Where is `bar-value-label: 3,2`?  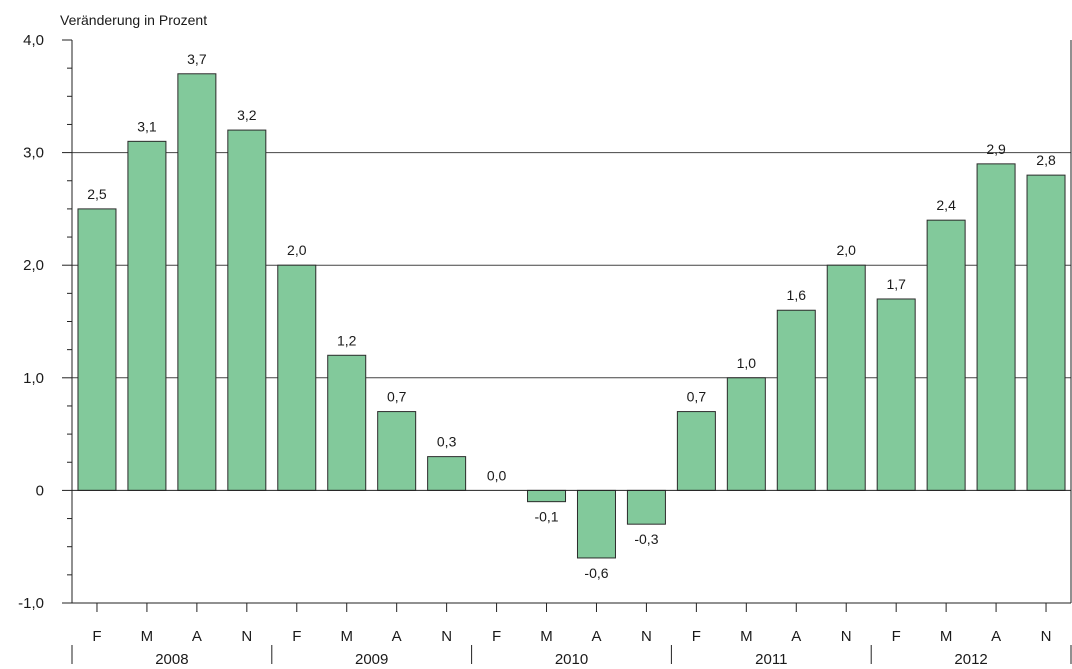 bar-value-label: 3,2 is located at coordinates (247, 115).